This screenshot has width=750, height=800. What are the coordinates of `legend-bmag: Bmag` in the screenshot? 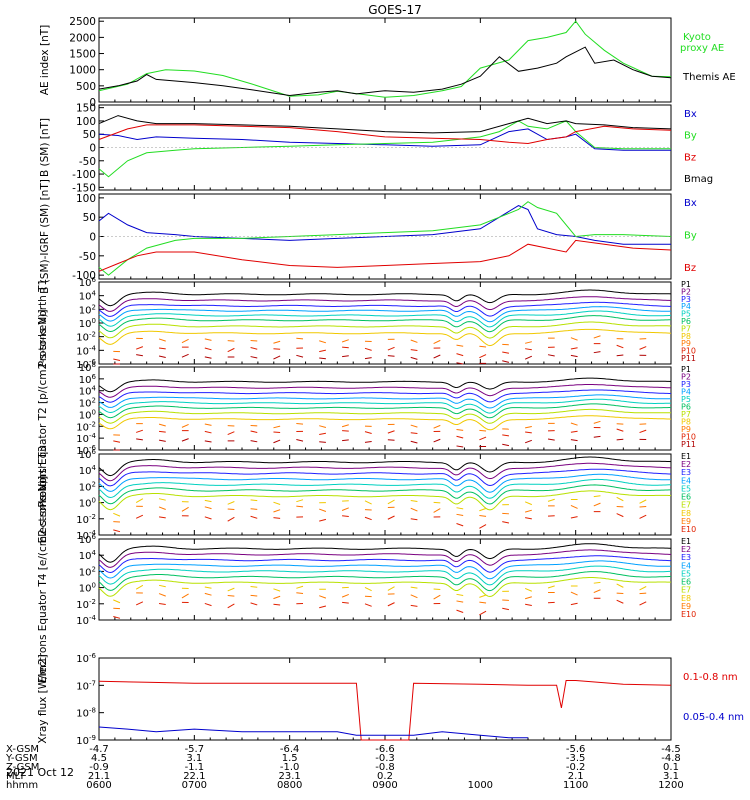 It's located at (698, 179).